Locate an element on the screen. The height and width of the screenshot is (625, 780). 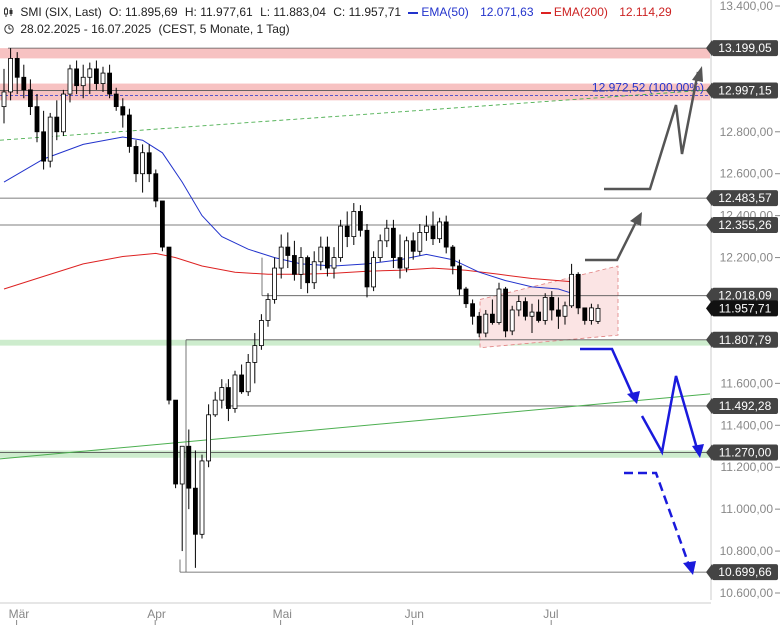
resistance-zone is located at coordinates (355, 92).